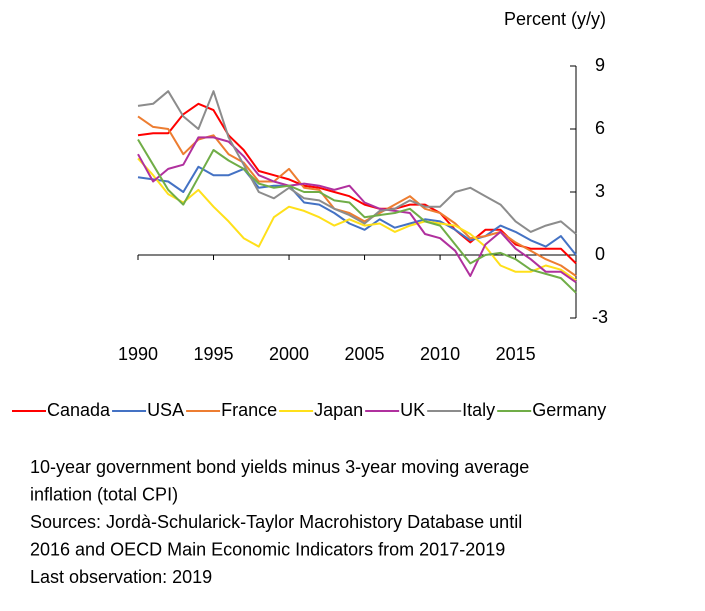 The height and width of the screenshot is (611, 705). Describe the element at coordinates (478, 410) in the screenshot. I see `legend-label: Italy` at that location.